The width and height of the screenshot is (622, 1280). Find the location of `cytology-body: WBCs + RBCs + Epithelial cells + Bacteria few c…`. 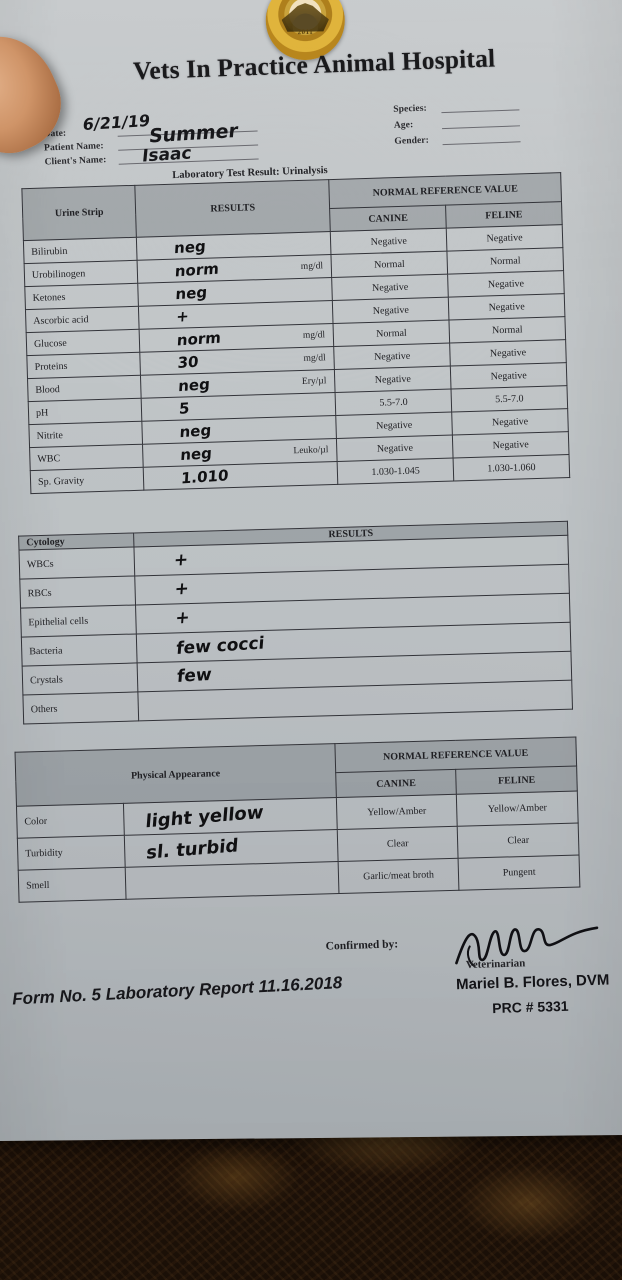

cytology-body: WBCs + RBCs + Epithelial cells + Bacteria few c… is located at coordinates (295, 630).